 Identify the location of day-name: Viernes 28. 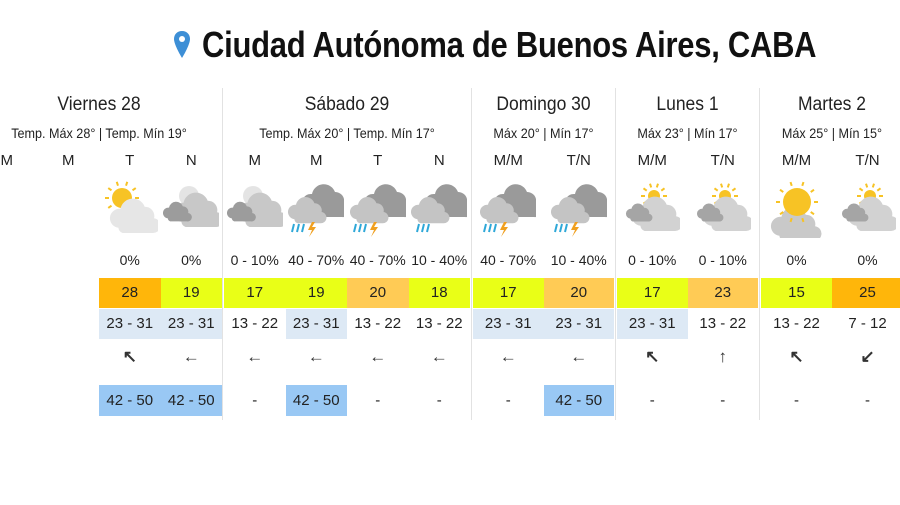
(99, 104).